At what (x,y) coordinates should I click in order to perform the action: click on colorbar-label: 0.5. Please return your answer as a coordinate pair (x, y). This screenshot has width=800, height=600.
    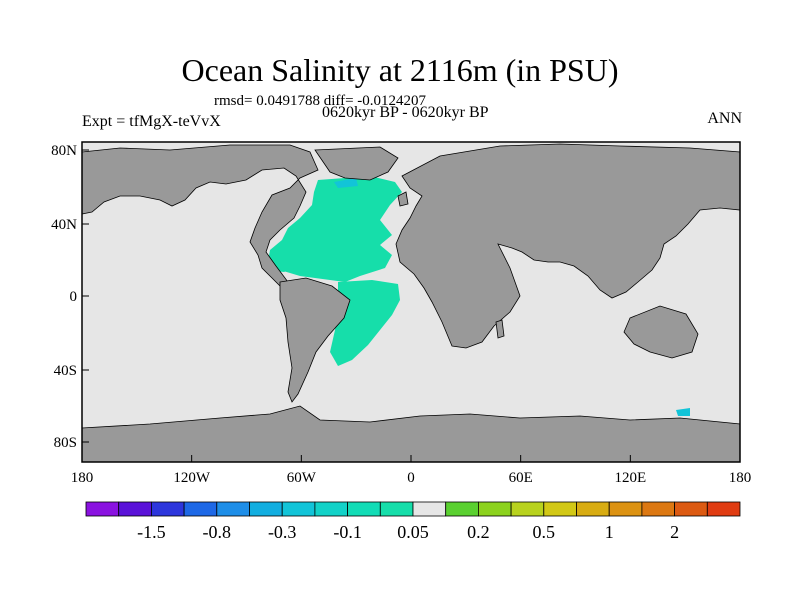
    Looking at the image, I should click on (544, 532).